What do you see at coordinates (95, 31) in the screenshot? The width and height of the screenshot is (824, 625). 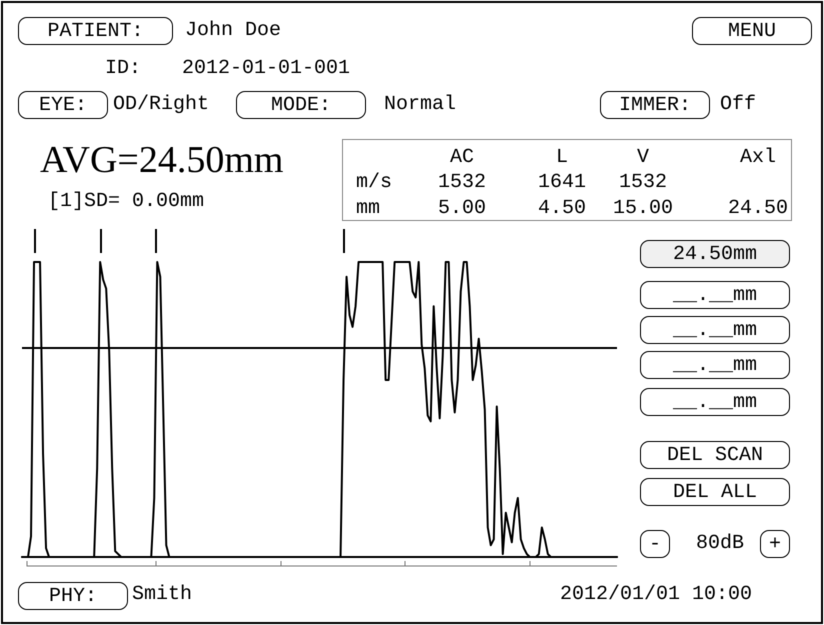 I see `button: PATIENT:` at bounding box center [95, 31].